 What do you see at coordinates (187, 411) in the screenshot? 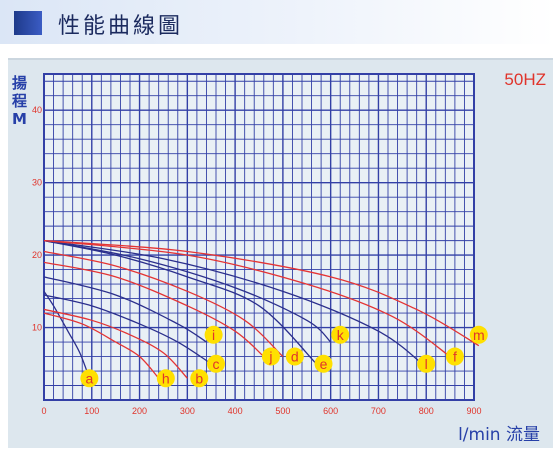
I see `x-tick-label: 300` at bounding box center [187, 411].